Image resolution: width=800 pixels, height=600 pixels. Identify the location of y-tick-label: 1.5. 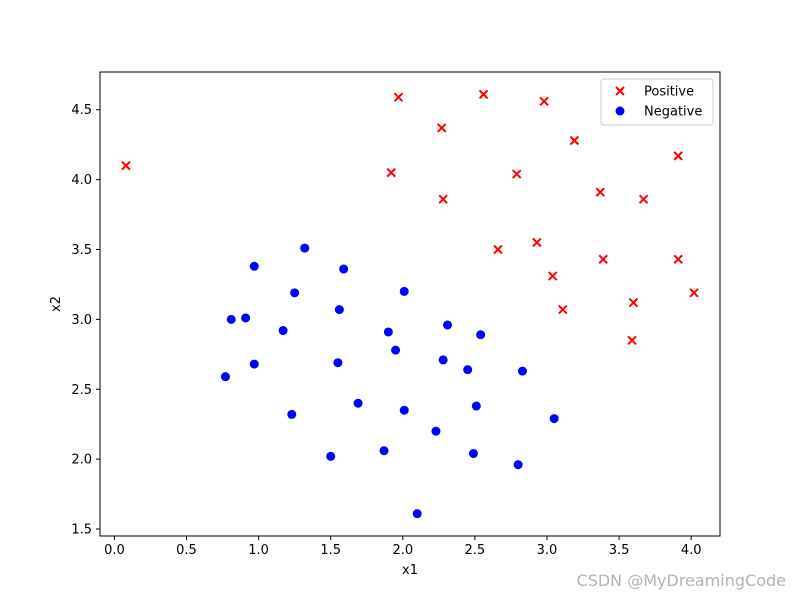
(81, 530).